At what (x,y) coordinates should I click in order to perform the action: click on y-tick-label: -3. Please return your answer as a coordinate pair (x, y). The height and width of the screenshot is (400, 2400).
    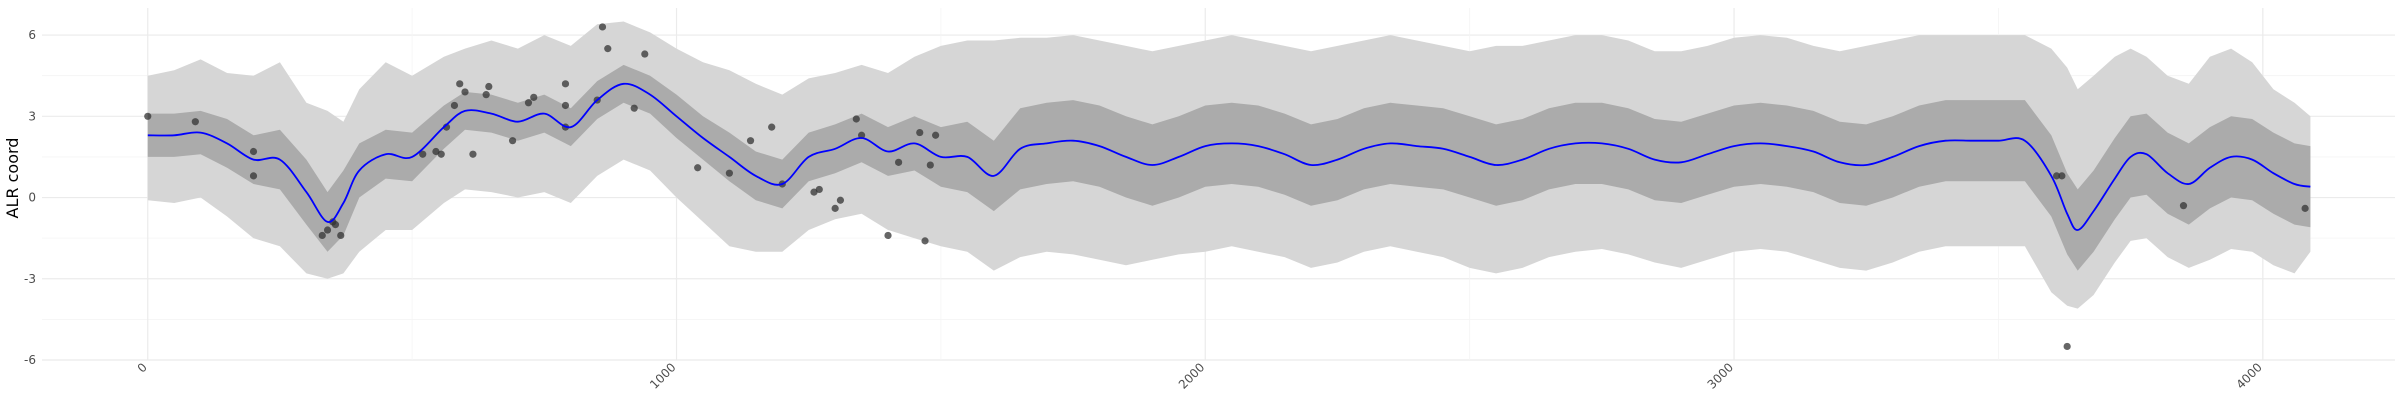
    Looking at the image, I should click on (30, 279).